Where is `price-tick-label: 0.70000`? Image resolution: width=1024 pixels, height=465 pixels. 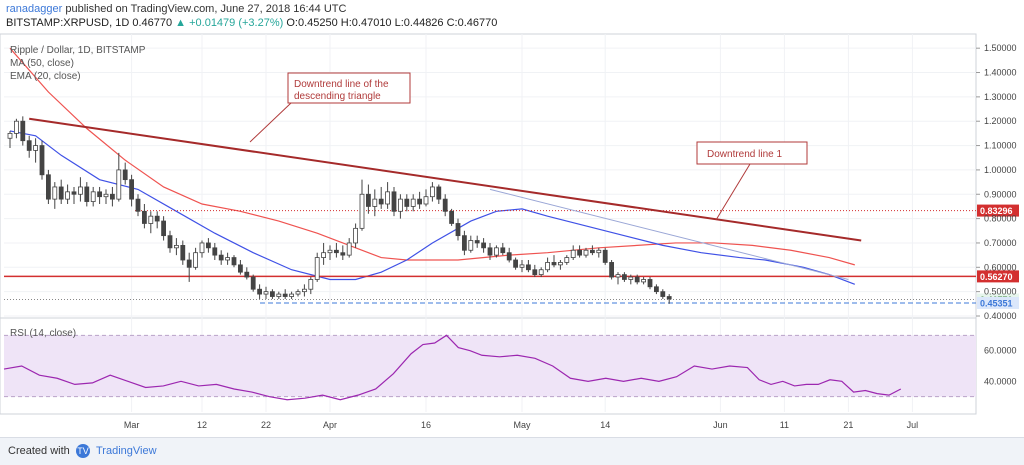
price-tick-label: 0.70000 is located at coordinates (1000, 243).